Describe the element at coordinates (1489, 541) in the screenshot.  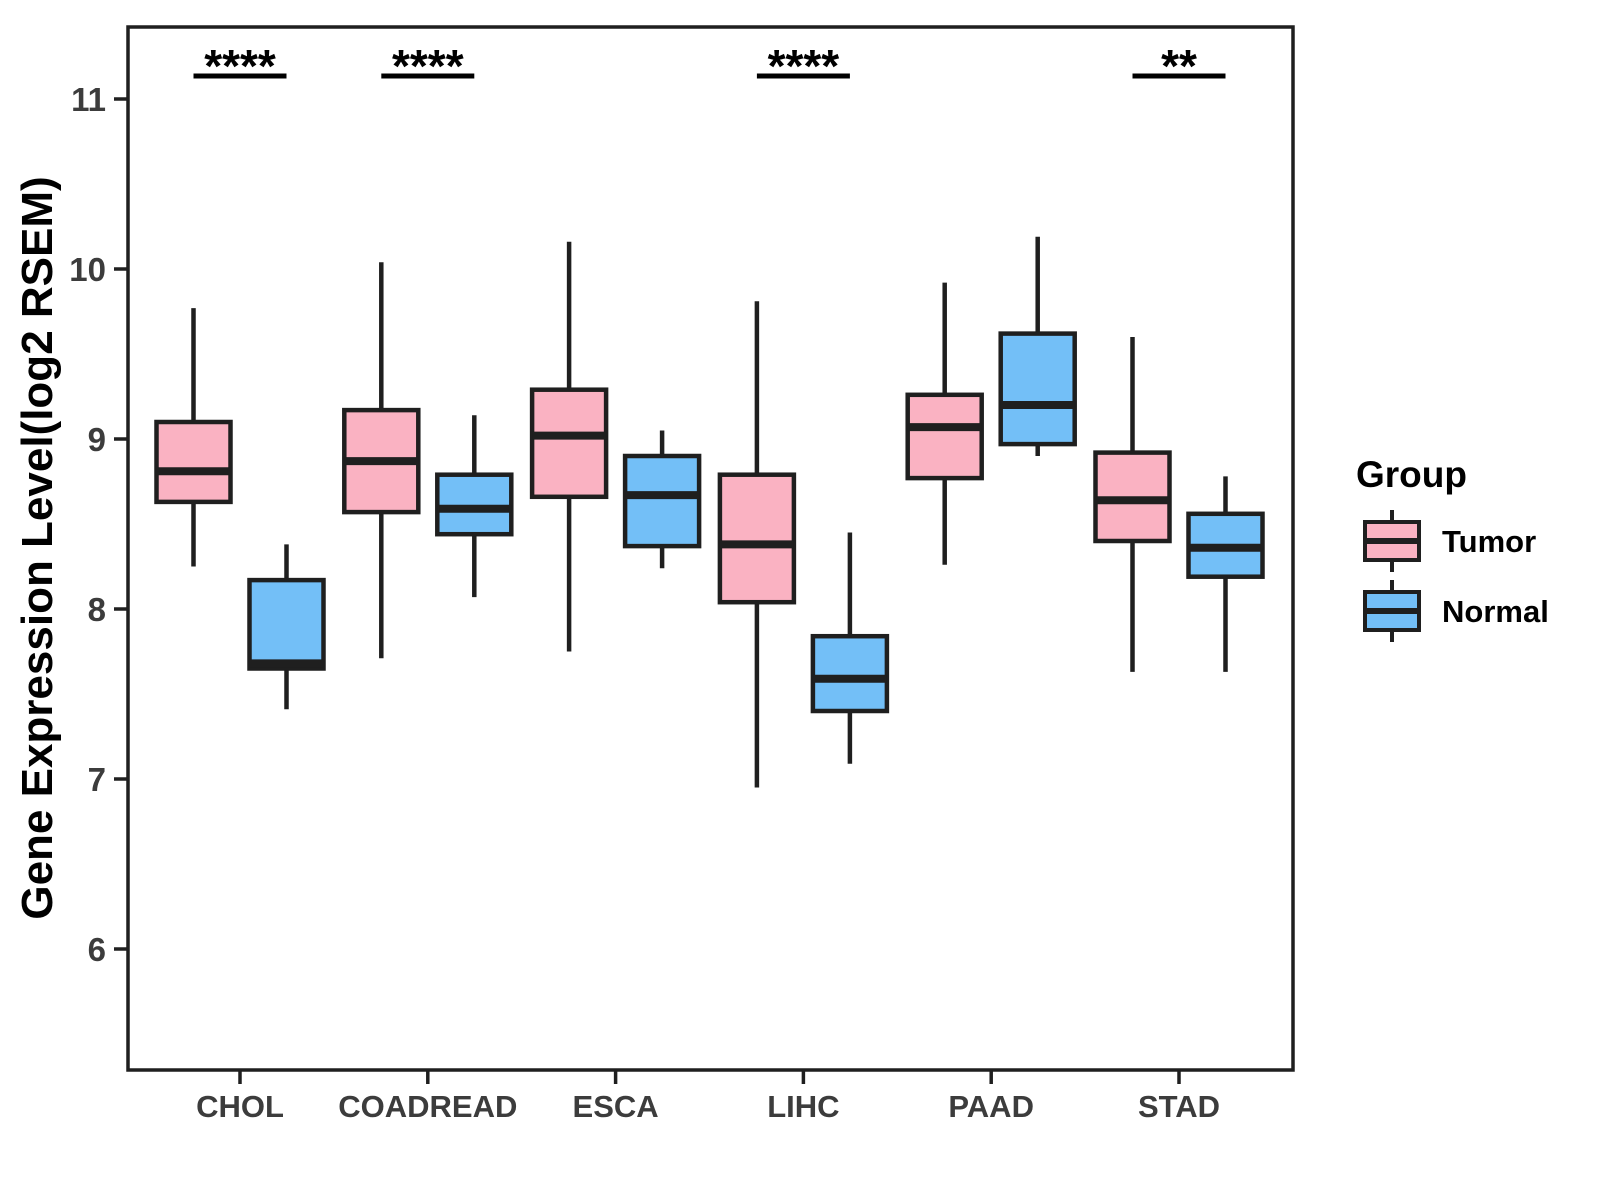
I see `legend-label-tumor: Tumor` at that location.